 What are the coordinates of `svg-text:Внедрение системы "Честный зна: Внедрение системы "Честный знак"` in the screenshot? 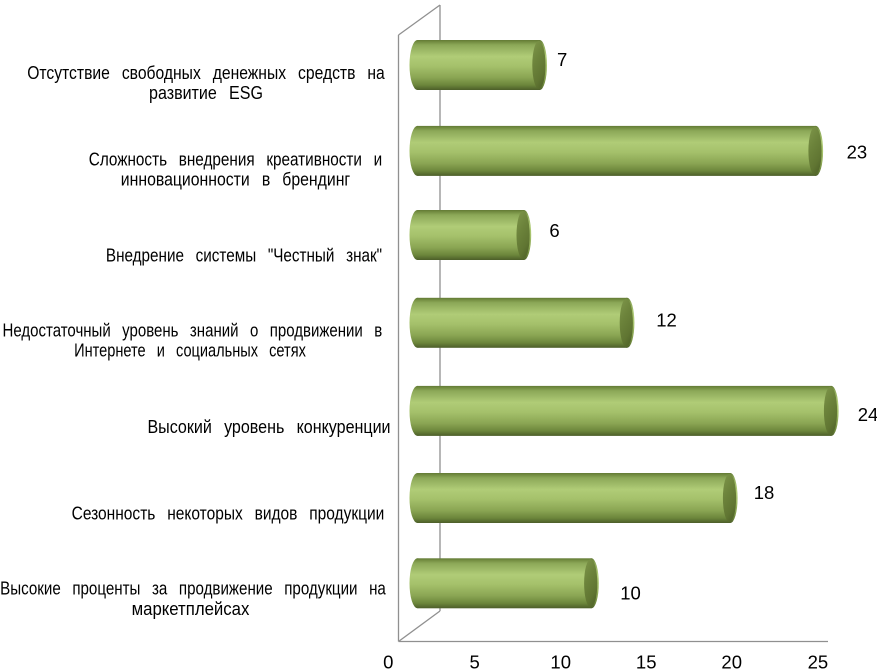 It's located at (244, 255).